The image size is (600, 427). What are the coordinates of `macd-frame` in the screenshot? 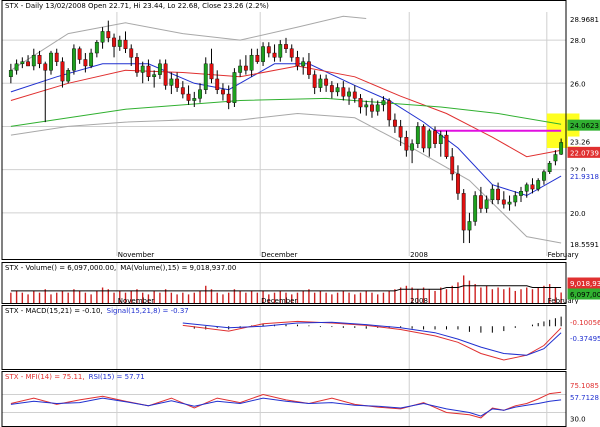 It's located at (284, 337).